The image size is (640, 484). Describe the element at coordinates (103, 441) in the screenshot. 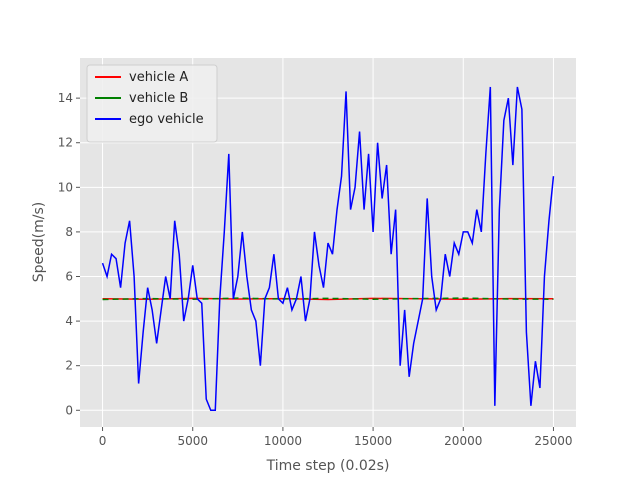

I see `x-tick-label: 0` at that location.